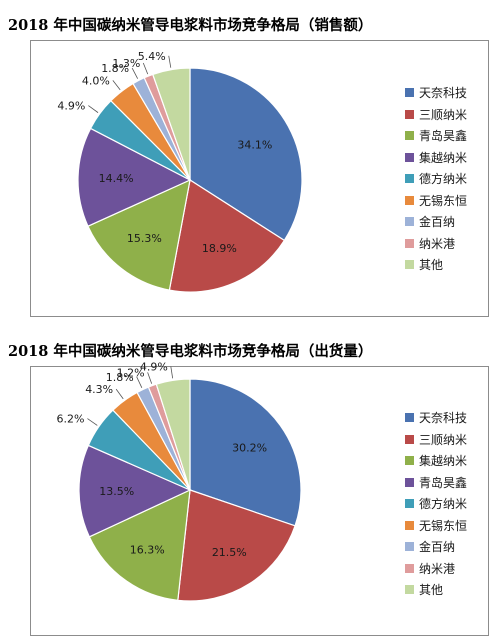 This screenshot has width=497, height=637. I want to click on data-label: 34.1%, so click(254, 145).